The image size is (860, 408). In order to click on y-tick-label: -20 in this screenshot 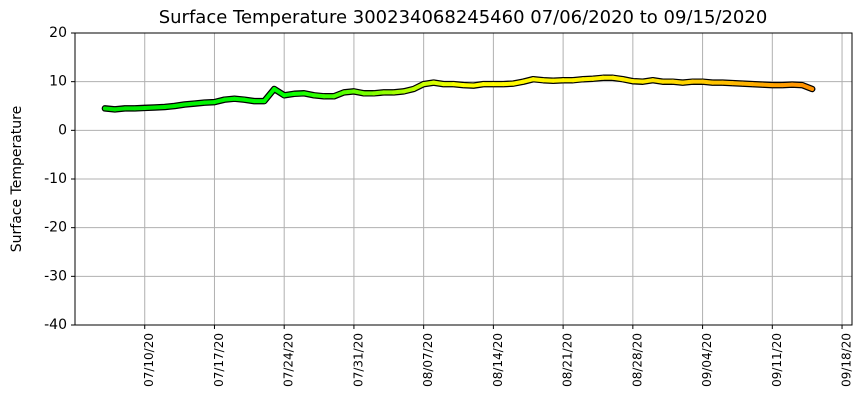, I will do `click(55, 228)`.